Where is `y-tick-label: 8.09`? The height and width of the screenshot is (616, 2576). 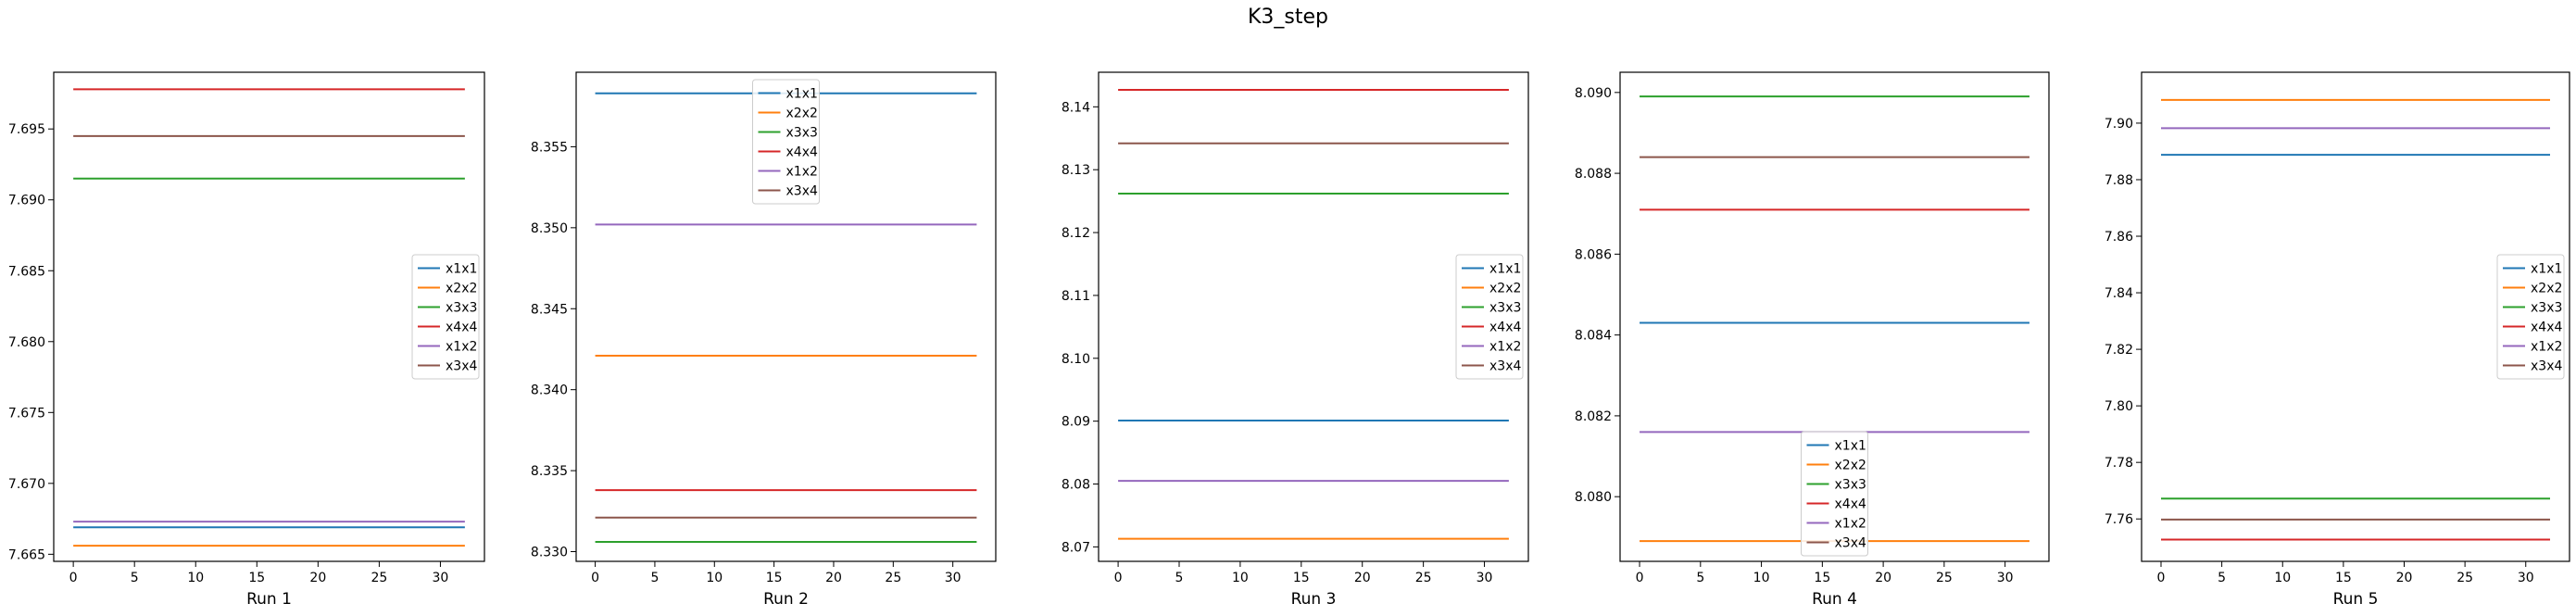
y-tick-label: 8.09 is located at coordinates (1076, 422).